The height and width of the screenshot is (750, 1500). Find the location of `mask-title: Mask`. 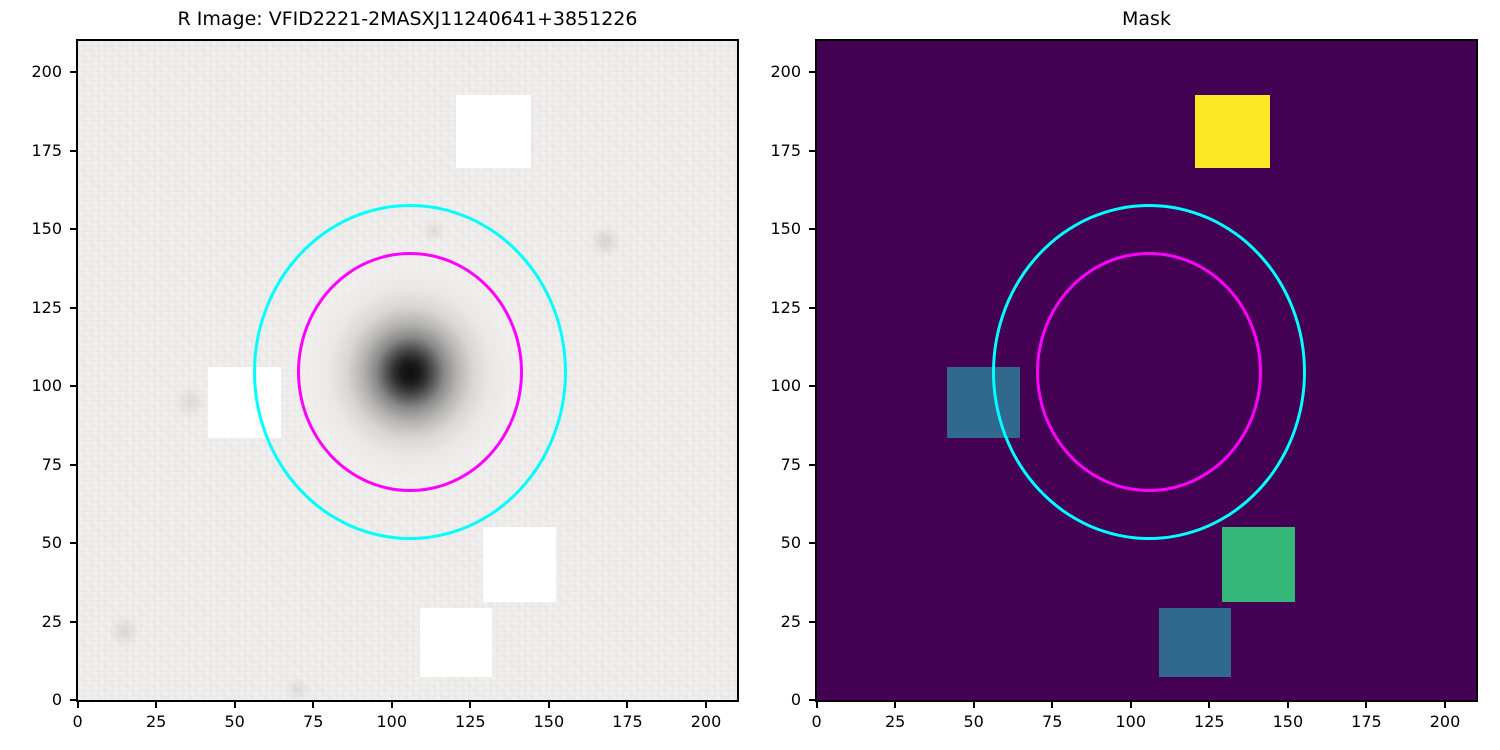

mask-title: Mask is located at coordinates (1146, 19).